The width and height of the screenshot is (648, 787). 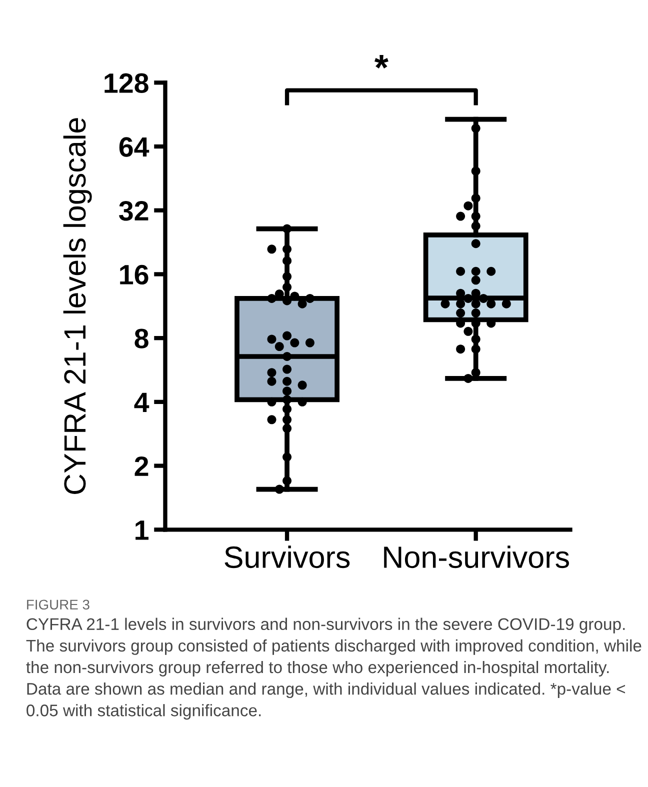 What do you see at coordinates (476, 557) in the screenshot?
I see `x-tick-label: Non-survivors` at bounding box center [476, 557].